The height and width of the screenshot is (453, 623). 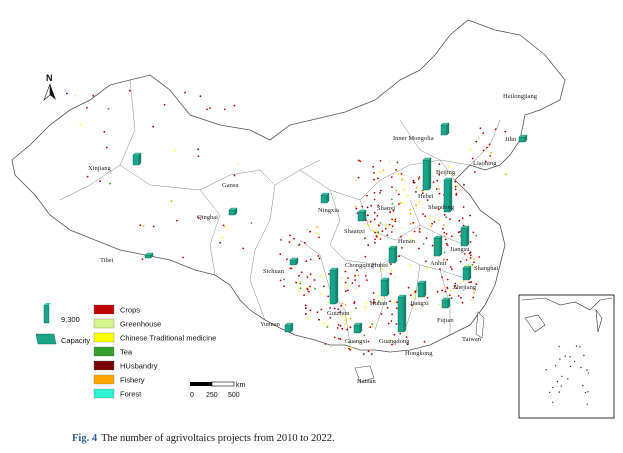 I want to click on label-anhui: Anhui, so click(x=438, y=263).